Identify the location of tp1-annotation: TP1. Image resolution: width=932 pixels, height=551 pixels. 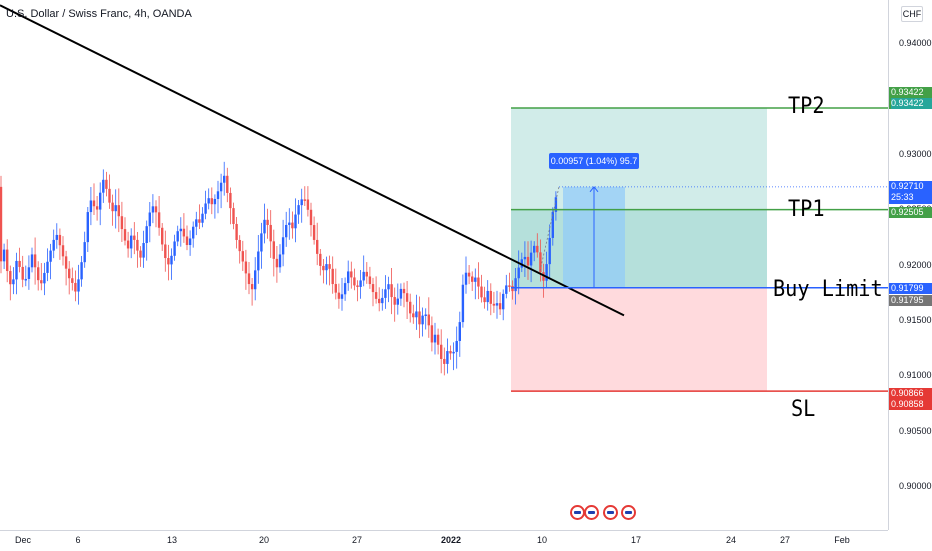
(806, 209).